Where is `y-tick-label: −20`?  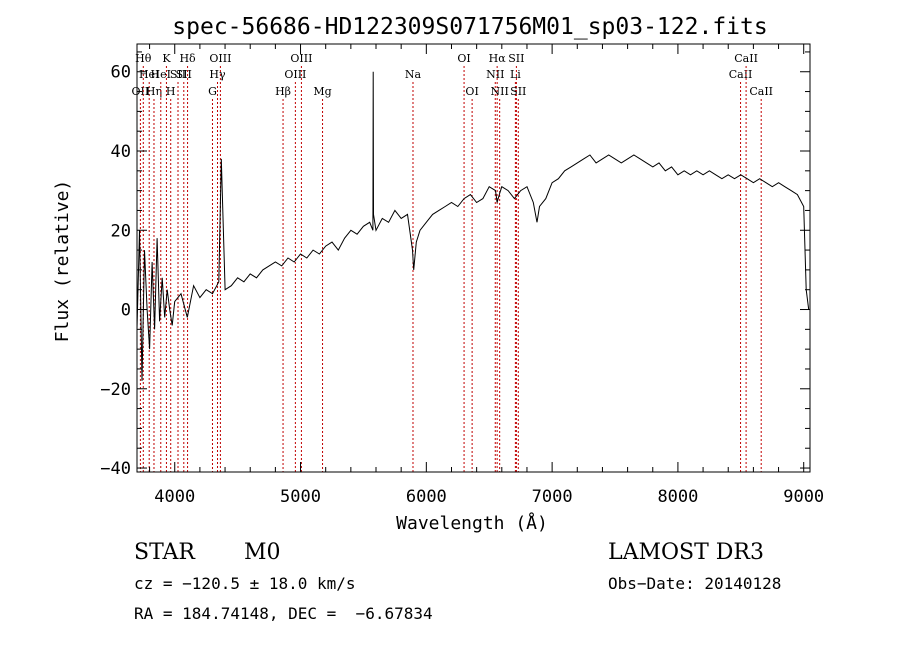
y-tick-label: −20 is located at coordinates (115, 390).